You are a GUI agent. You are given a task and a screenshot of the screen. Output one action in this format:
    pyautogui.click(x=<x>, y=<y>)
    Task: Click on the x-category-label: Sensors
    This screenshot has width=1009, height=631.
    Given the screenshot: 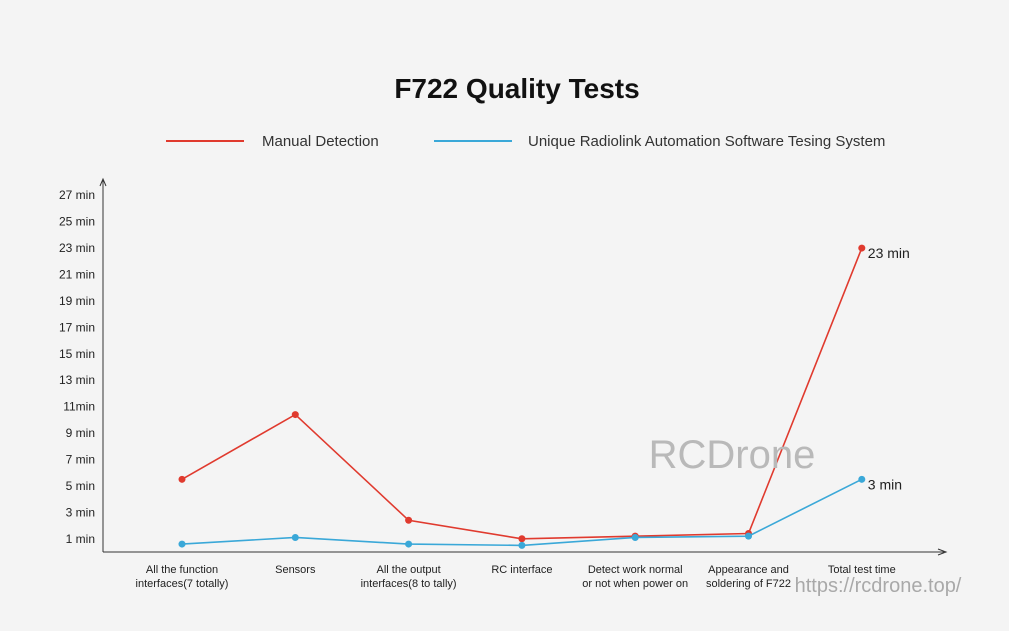 What is the action you would take?
    pyautogui.click(x=295, y=570)
    